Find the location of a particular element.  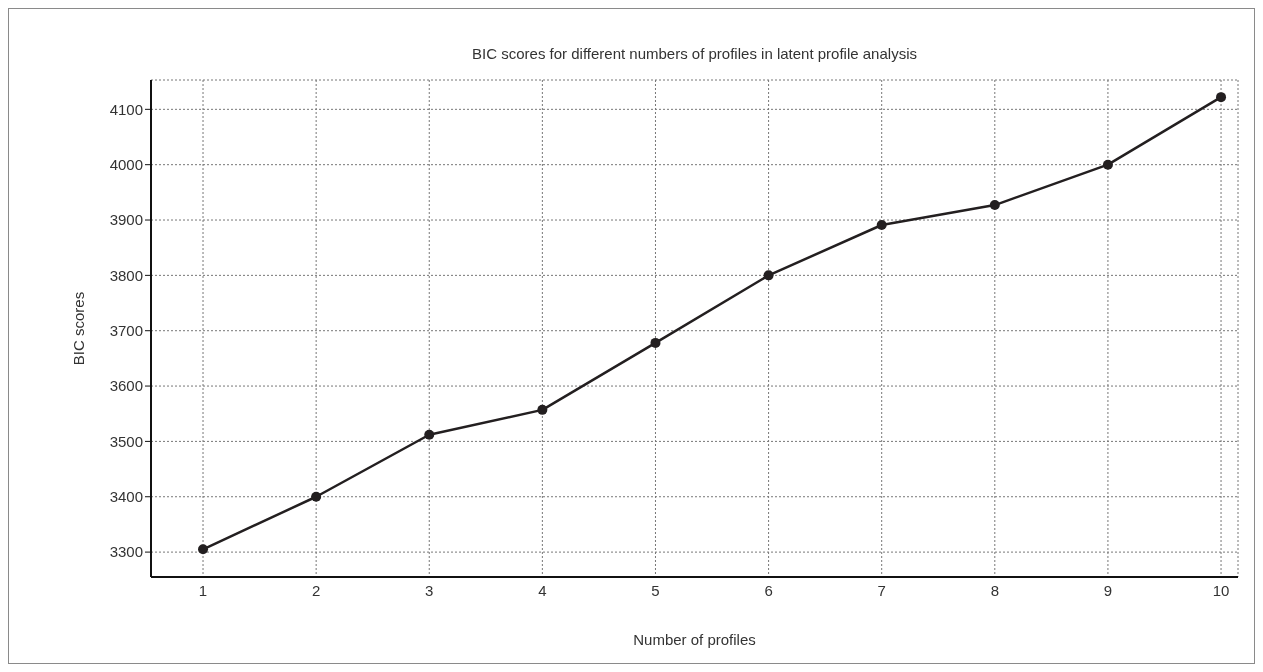

y-tick-label: 3800 is located at coordinates (126, 275).